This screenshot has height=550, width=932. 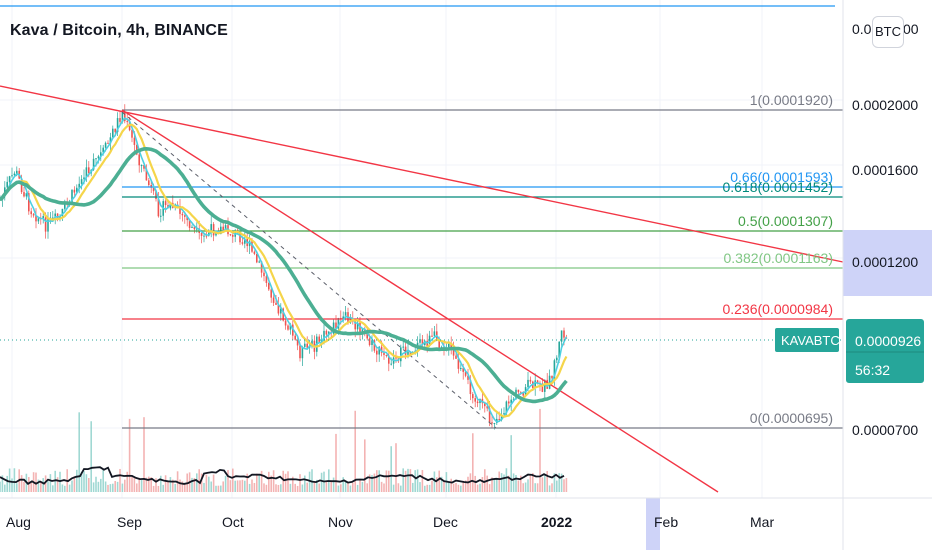 What do you see at coordinates (888, 341) in the screenshot?
I see `last-price-value: 0.0000926` at bounding box center [888, 341].